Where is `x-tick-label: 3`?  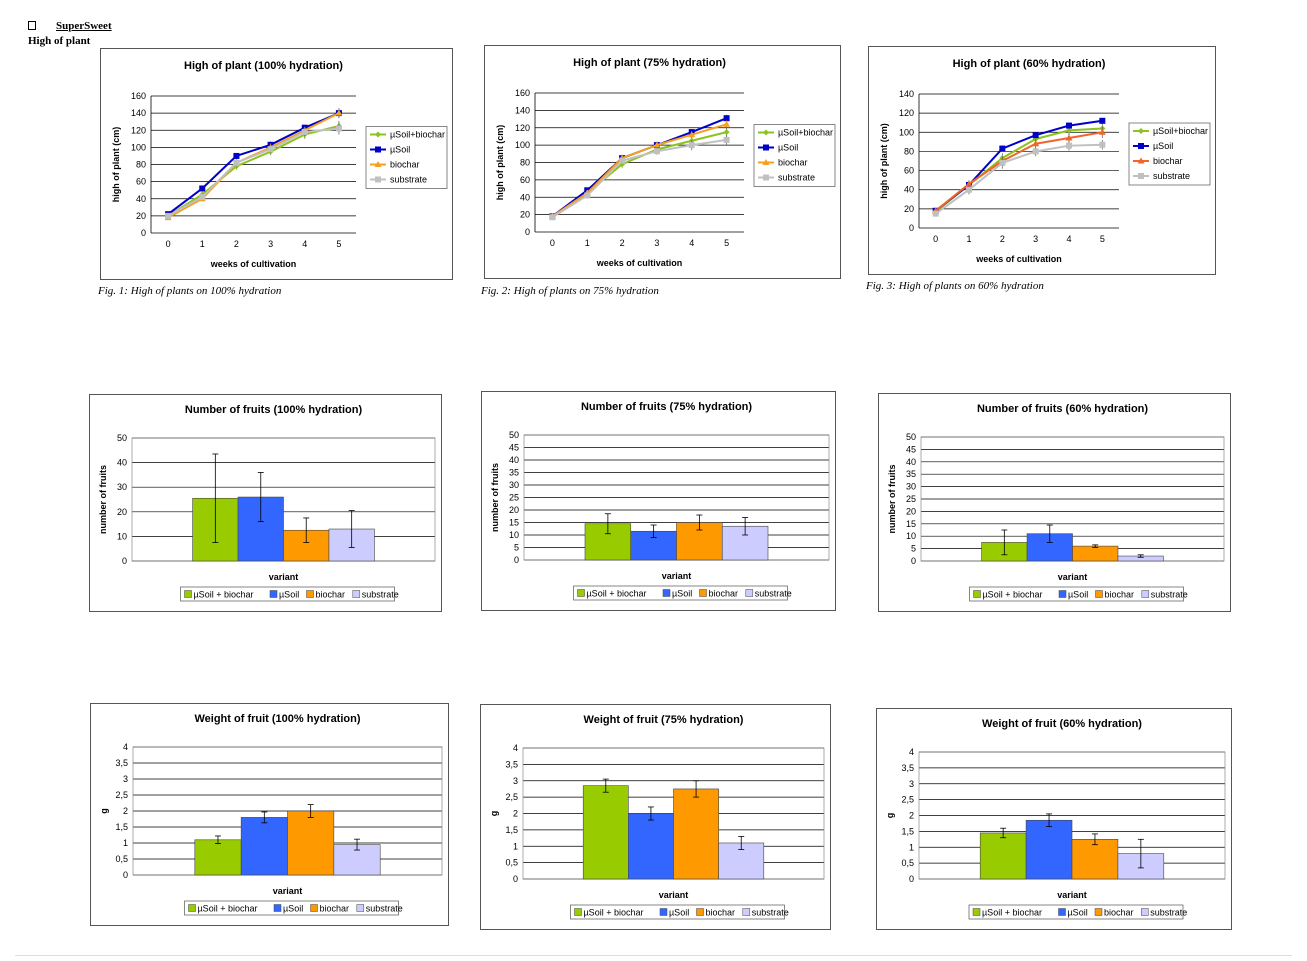
x-tick-label: 3 is located at coordinates (656, 243).